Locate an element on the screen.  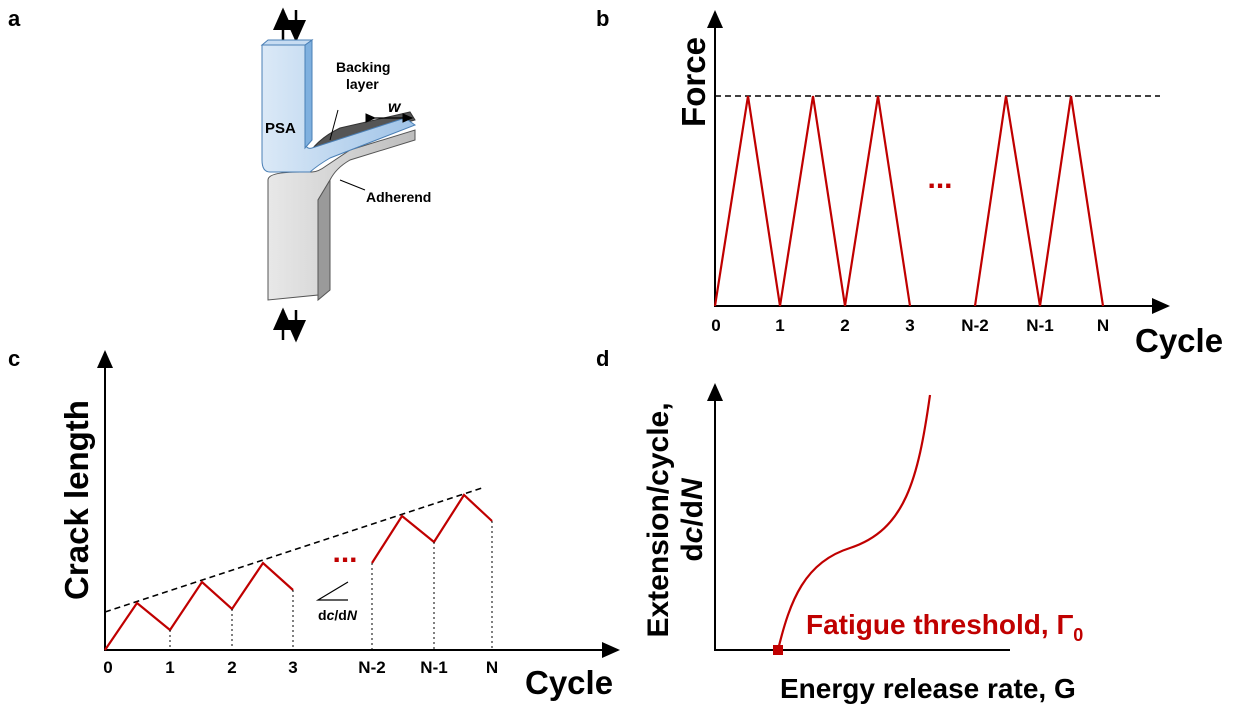
backing-label: Backing is located at coordinates (363, 67).